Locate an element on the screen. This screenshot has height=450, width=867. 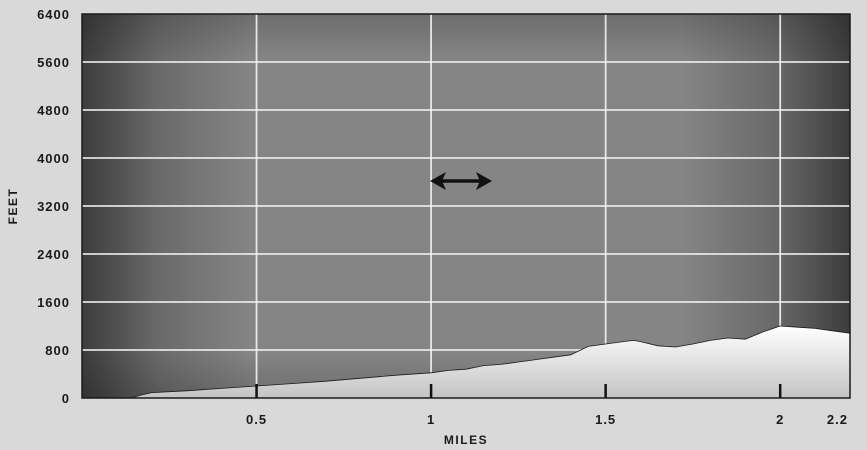
y-tick-label: 4000 is located at coordinates (53, 158).